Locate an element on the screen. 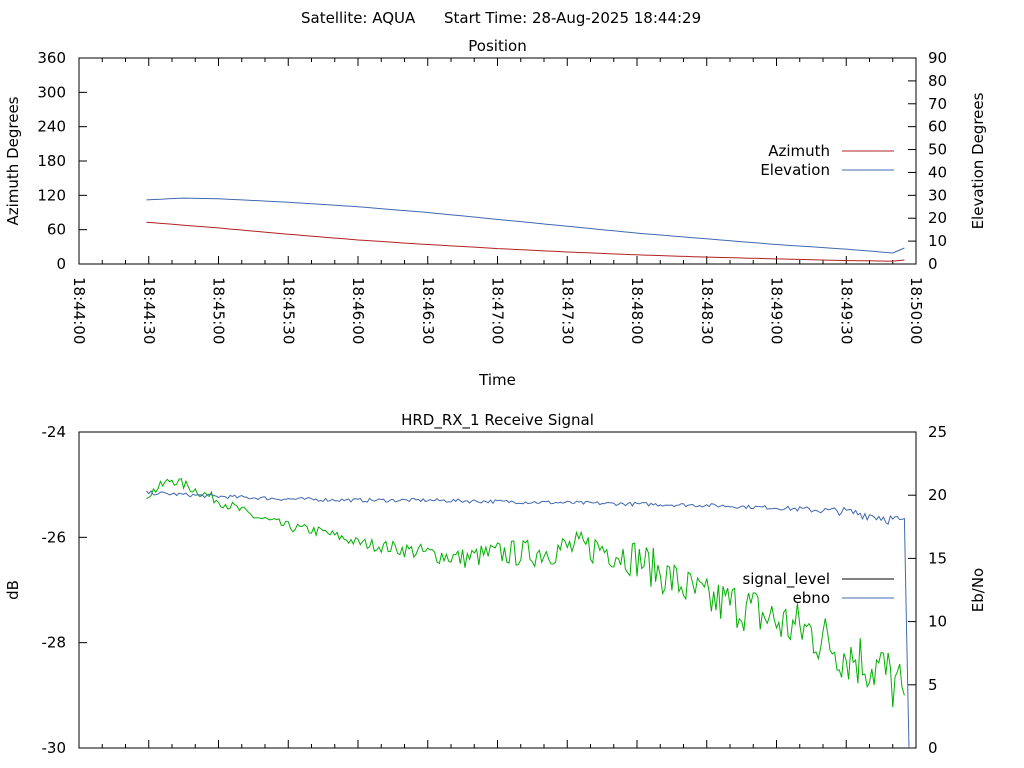 The image size is (1024, 768). y-left-tick-label: 240 is located at coordinates (51, 127).